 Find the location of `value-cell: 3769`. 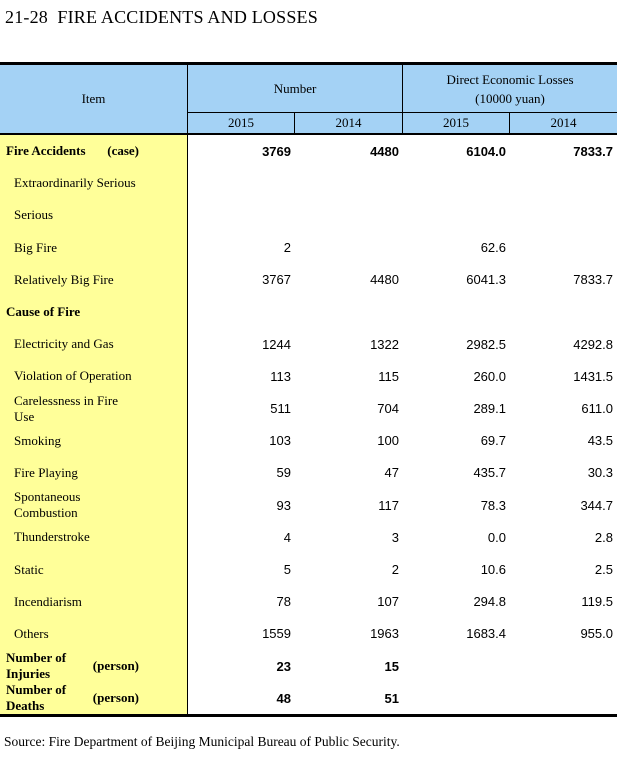

value-cell: 3769 is located at coordinates (276, 151).